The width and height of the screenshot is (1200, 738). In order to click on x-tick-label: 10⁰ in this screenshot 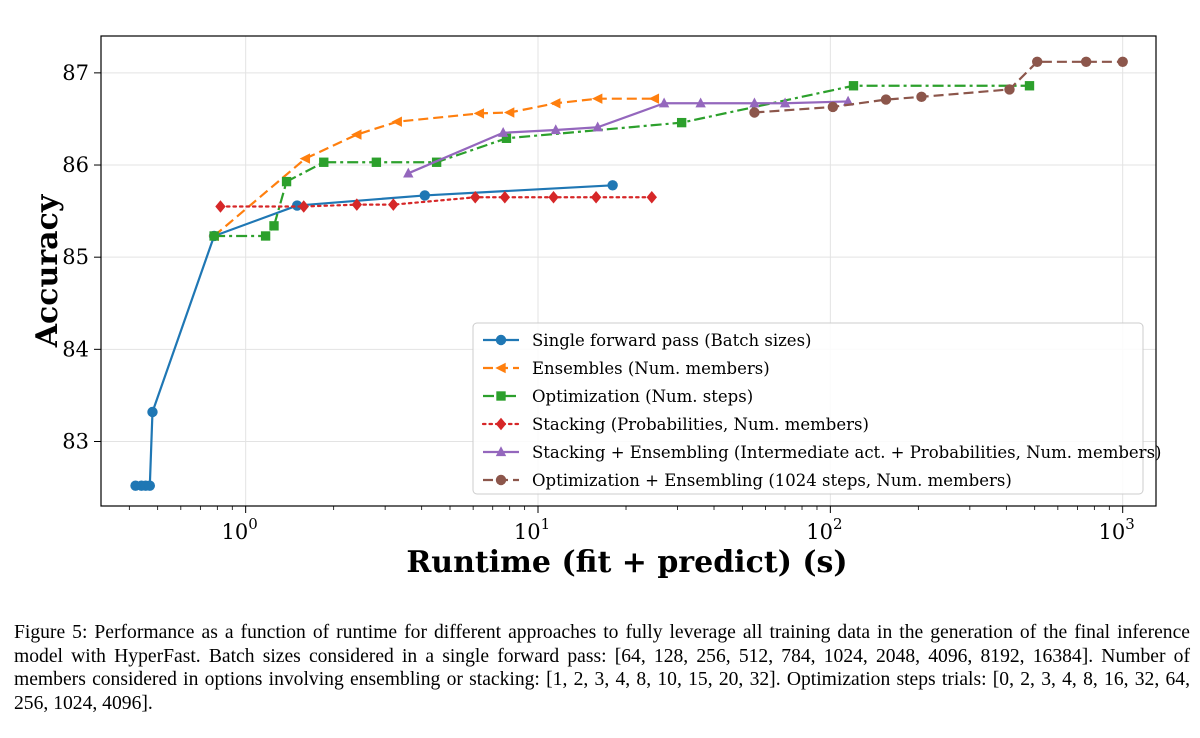, I will do `click(240, 529)`.